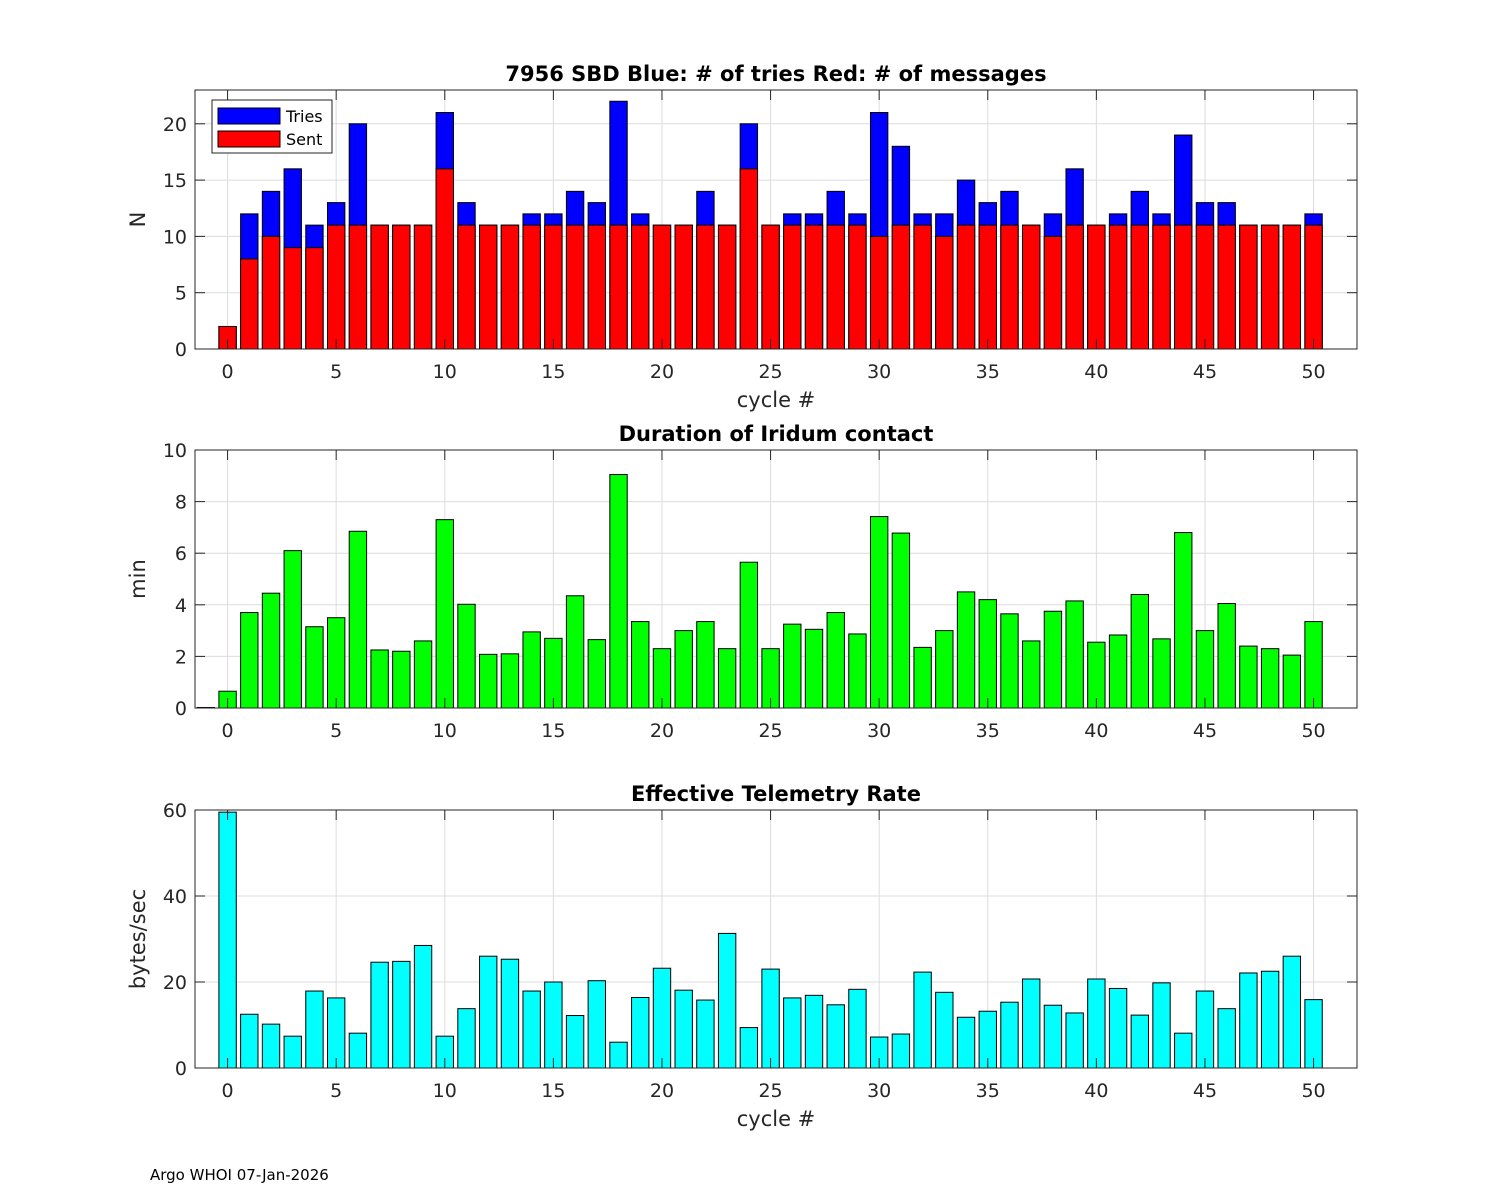  Describe the element at coordinates (239, 1175) in the screenshot. I see `footer-credit: Argo WHOI 07-Jan-2026` at that location.